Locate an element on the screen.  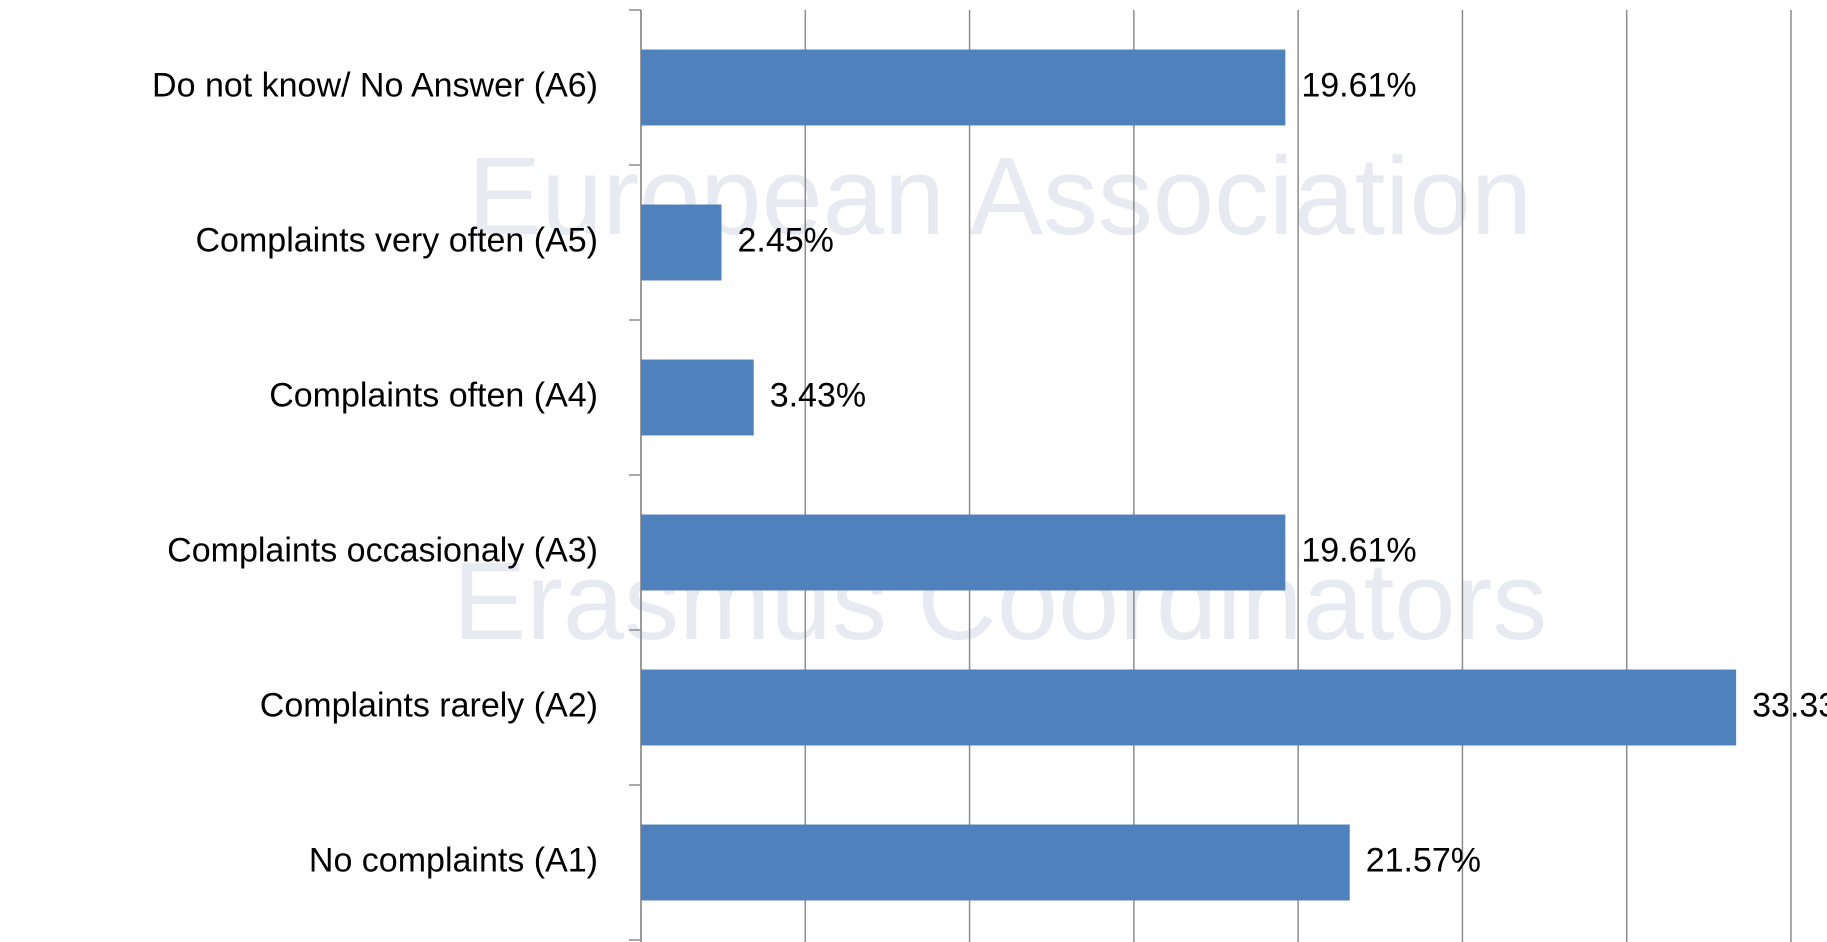
y-tick-label: Complaints rarely (A2) is located at coordinates (429, 705).